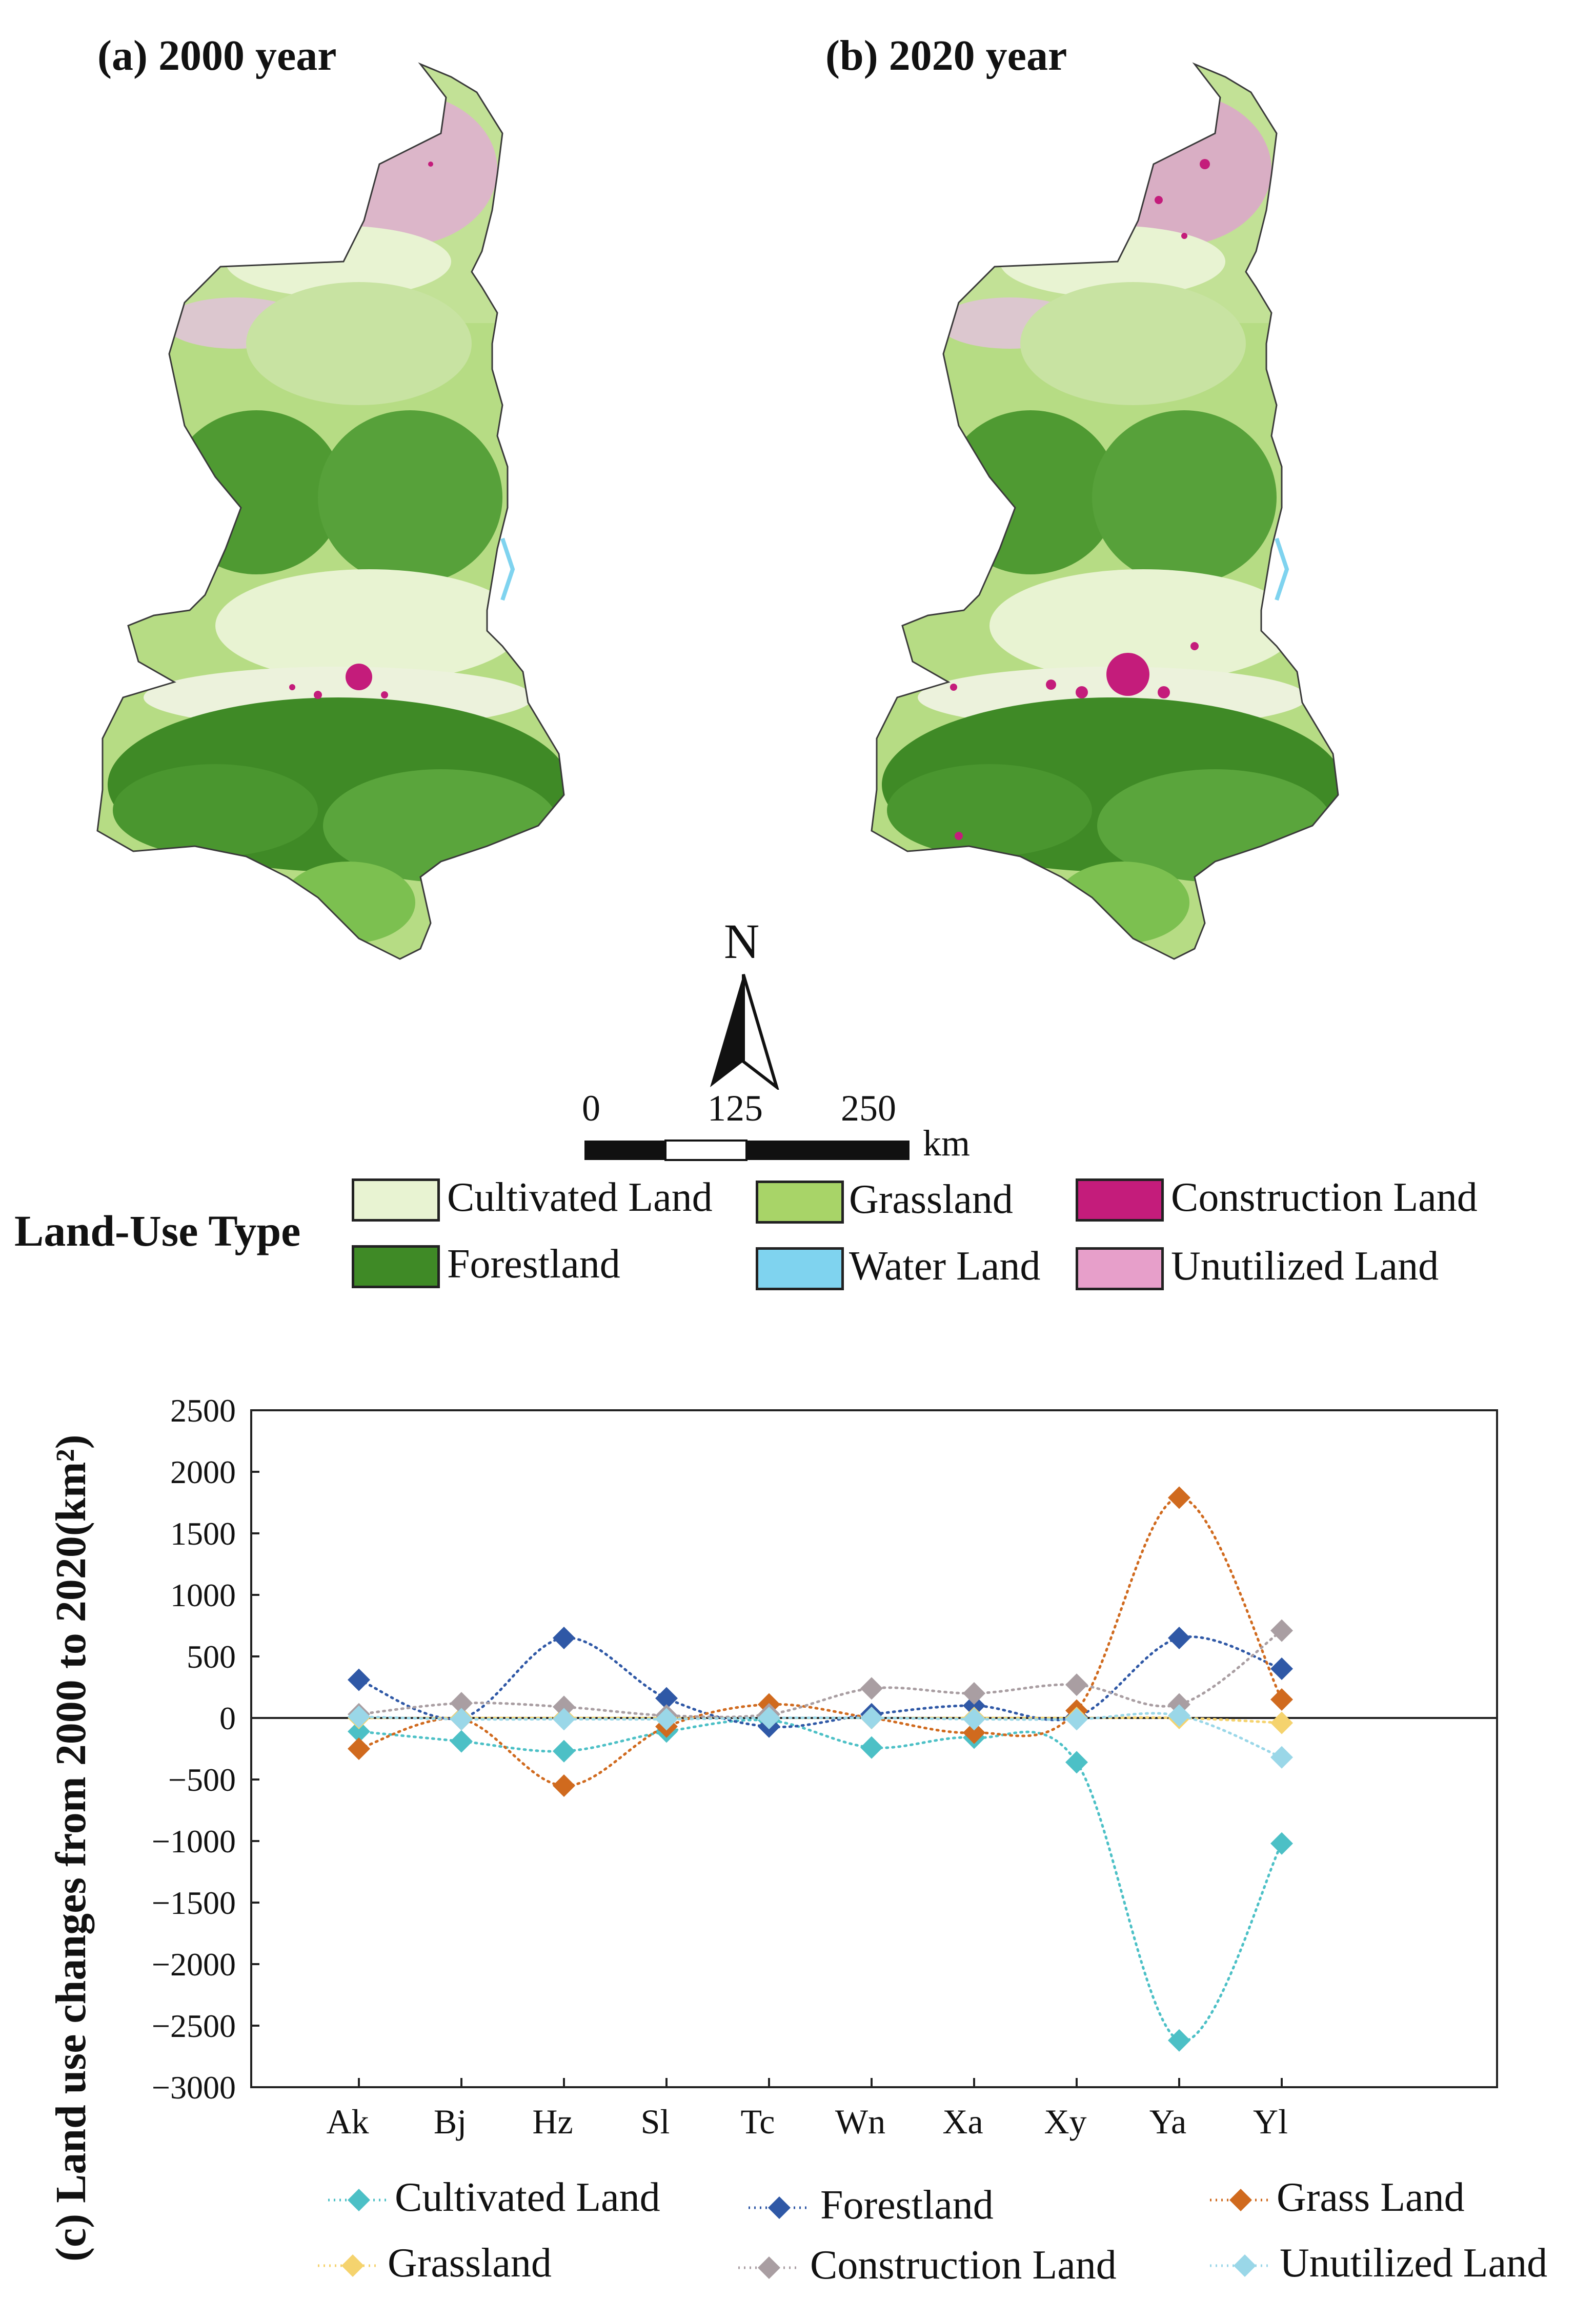 Image resolution: width=1596 pixels, height=2319 pixels. I want to click on chart-legend-label-cultivated-land: Cultivated Land, so click(527, 2197).